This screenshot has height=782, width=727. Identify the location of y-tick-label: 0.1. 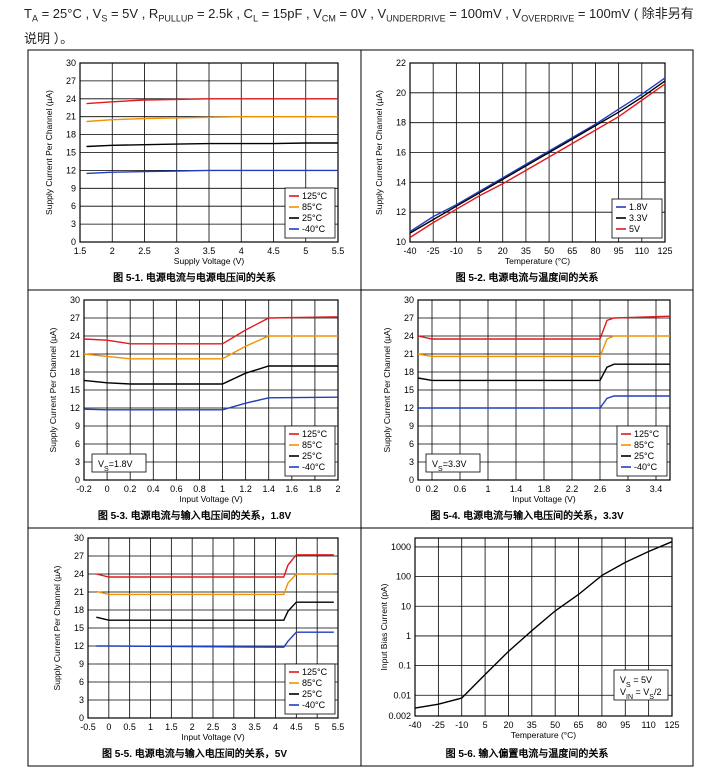
(404, 666).